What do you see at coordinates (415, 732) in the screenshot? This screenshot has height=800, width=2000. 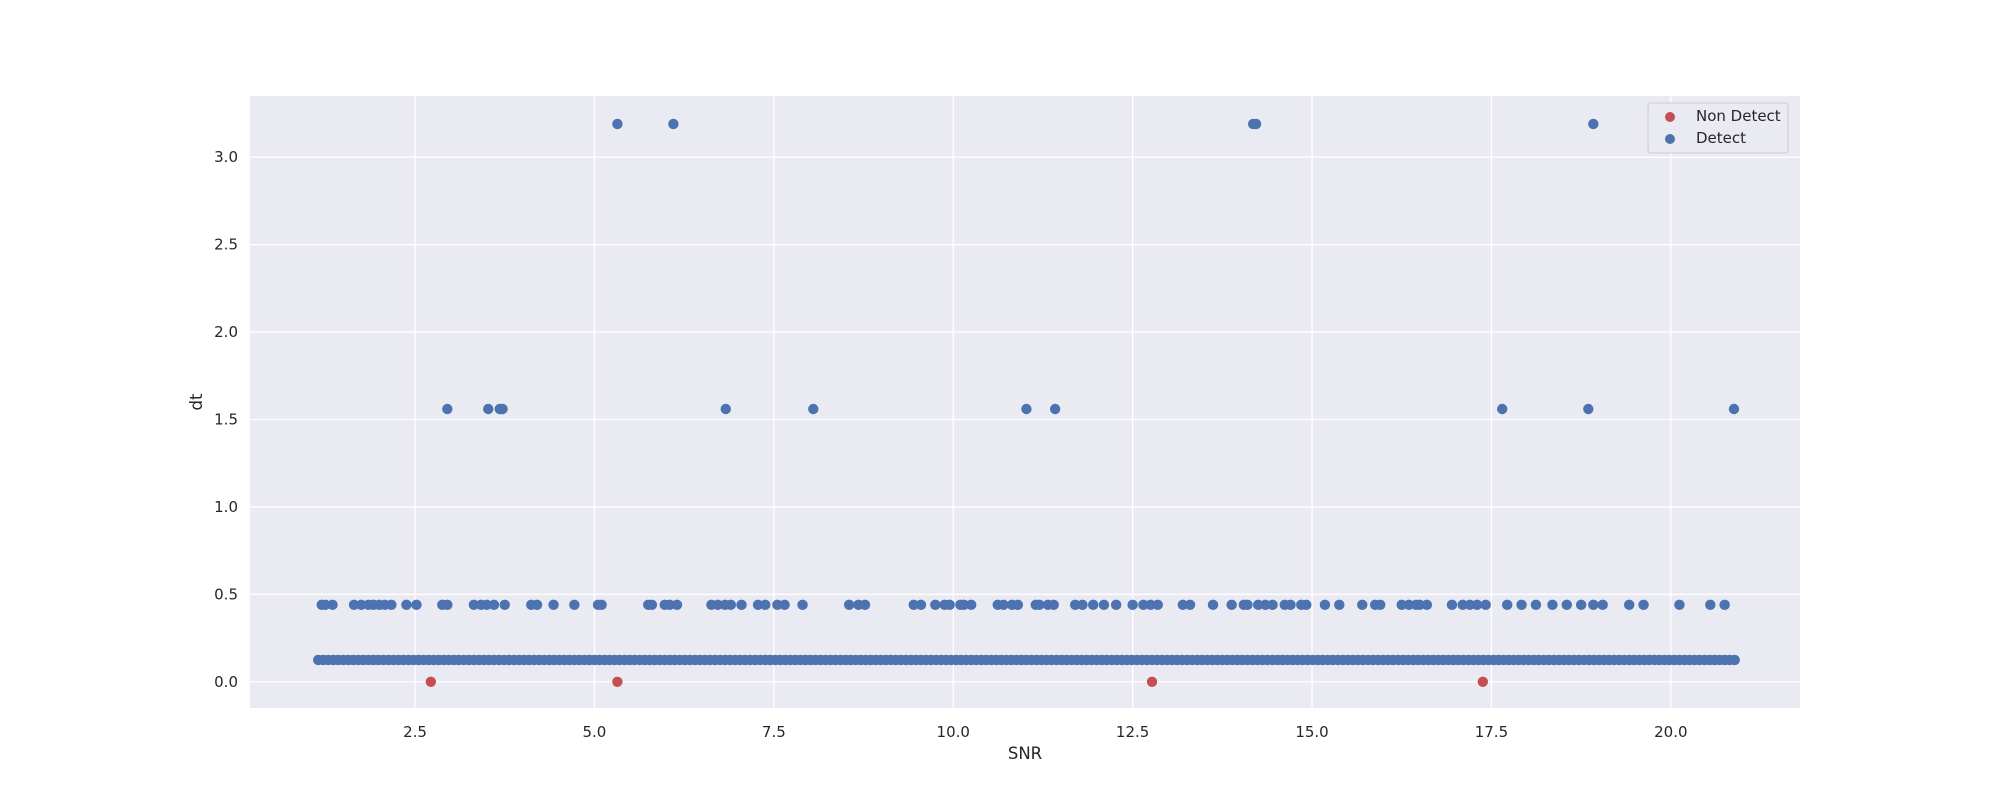 I see `x-tick-label: 2.5` at bounding box center [415, 732].